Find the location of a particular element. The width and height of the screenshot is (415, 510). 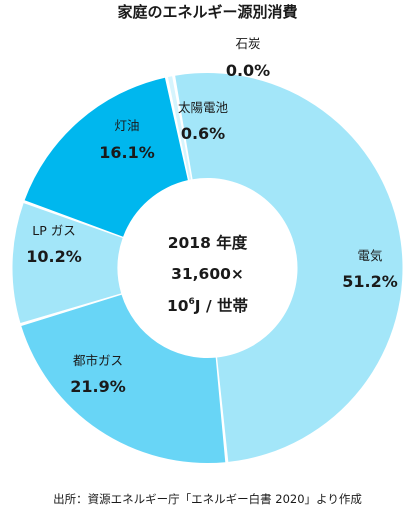

center-unit: 106J / 世帯 is located at coordinates (208, 305).